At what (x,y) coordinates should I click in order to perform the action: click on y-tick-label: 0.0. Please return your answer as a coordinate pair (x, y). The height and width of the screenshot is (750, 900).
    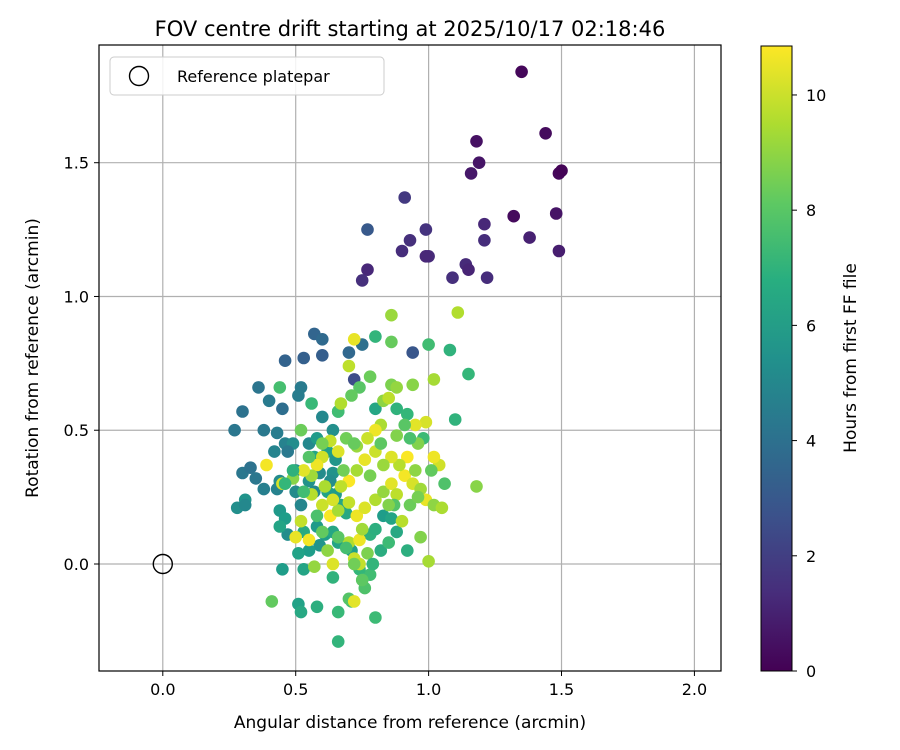
    Looking at the image, I should click on (76, 564).